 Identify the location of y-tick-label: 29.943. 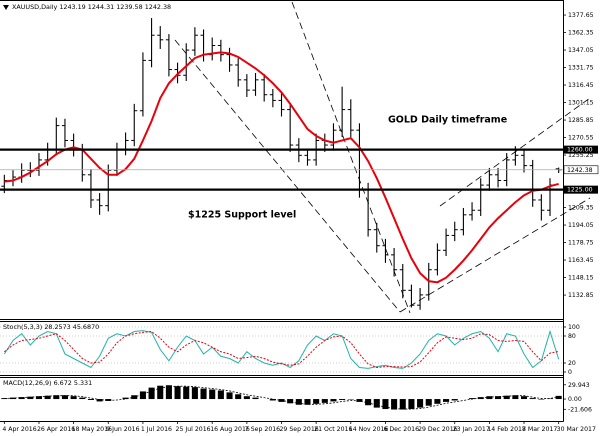
(579, 385).